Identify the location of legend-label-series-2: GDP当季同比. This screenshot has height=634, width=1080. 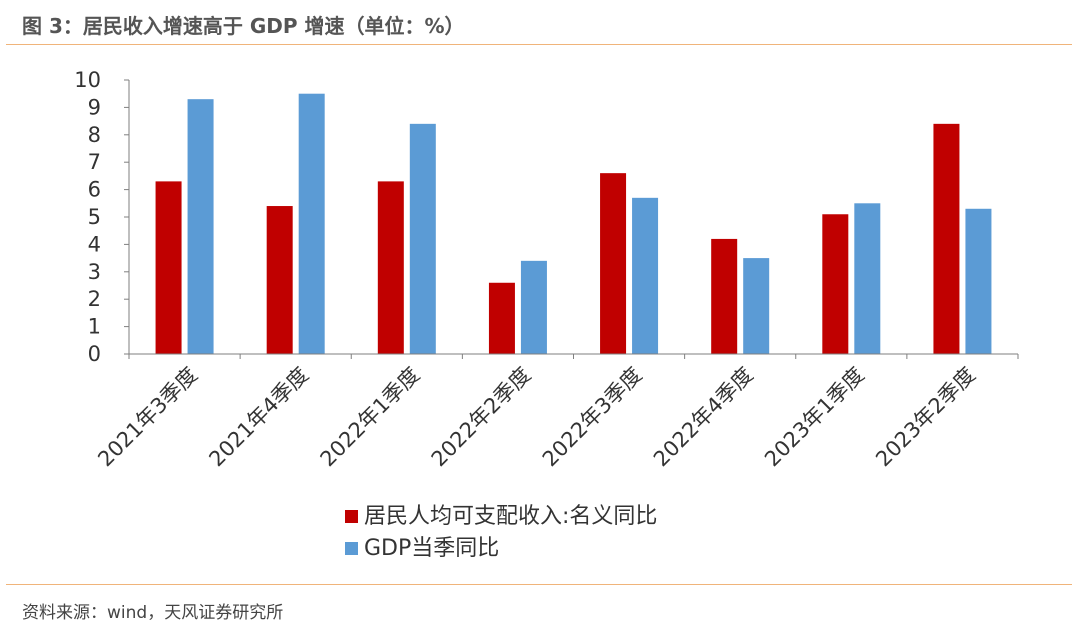
(431, 548).